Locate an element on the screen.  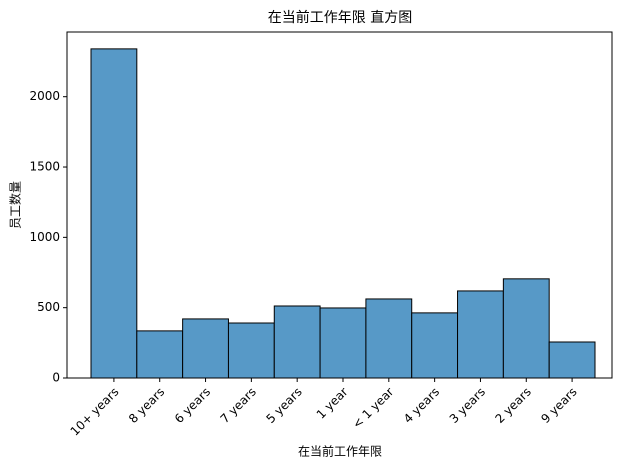
x-tick-label: 10+ years is located at coordinates (95, 412).